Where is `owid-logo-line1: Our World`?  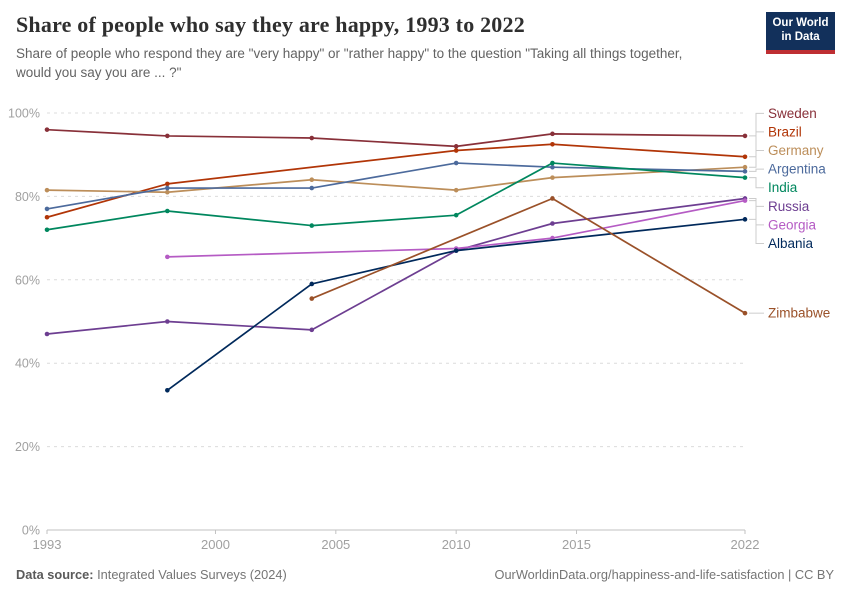
owid-logo-line1: Our World is located at coordinates (800, 23).